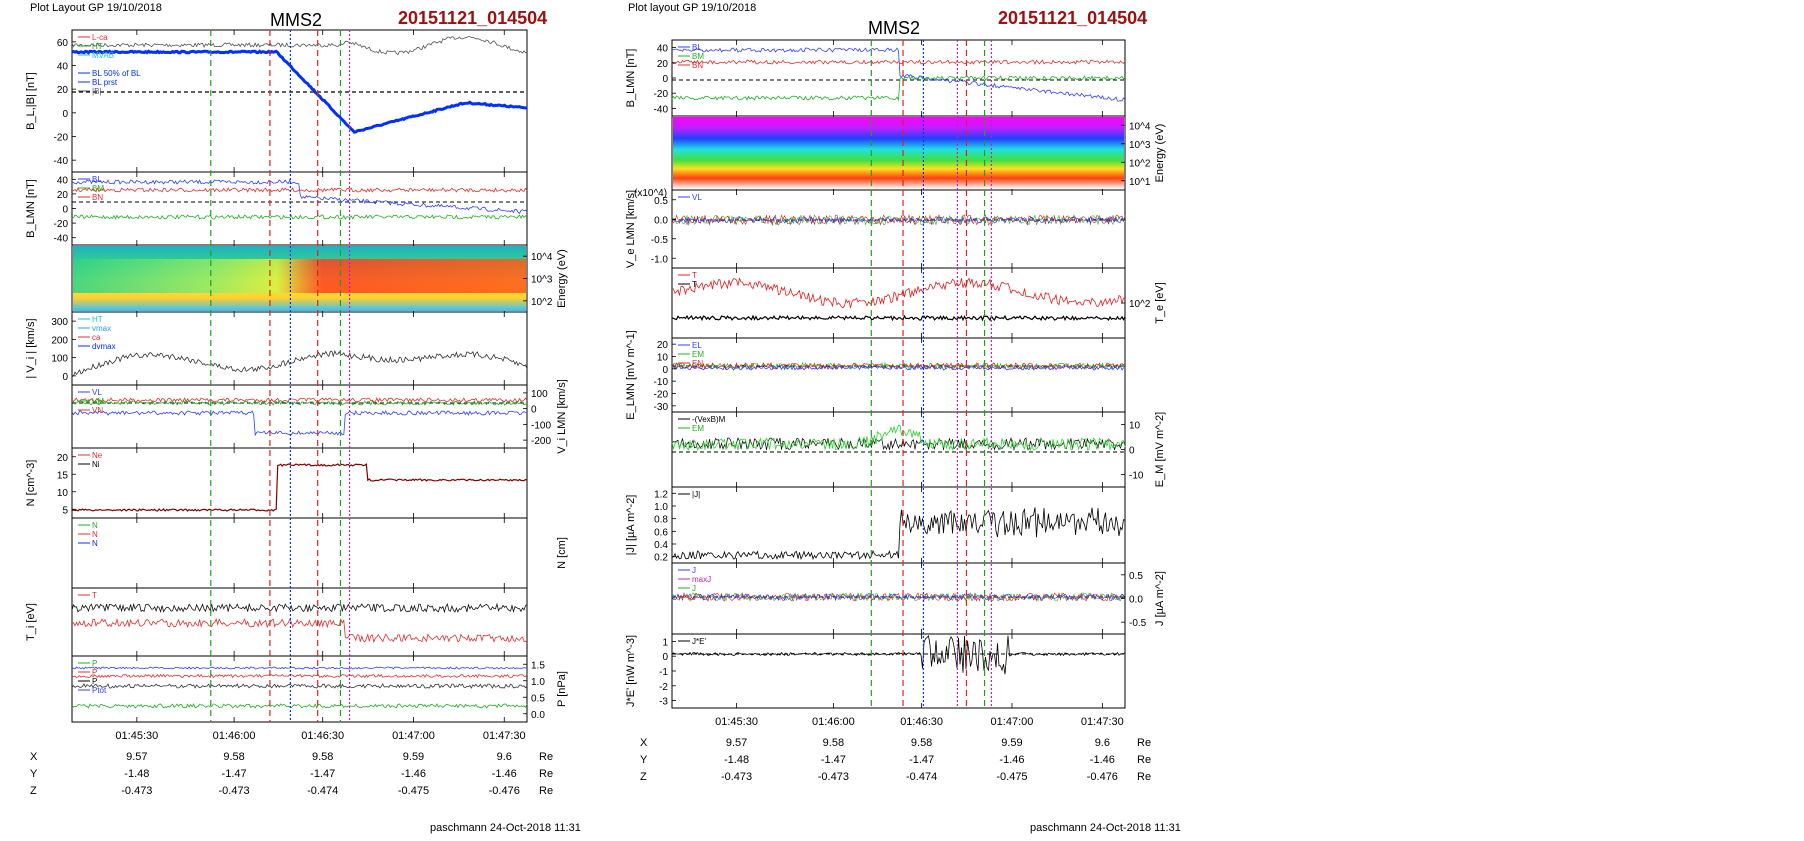 The image size is (1804, 841). I want to click on right-y-axis-label: Energy (eV), so click(1160, 153).